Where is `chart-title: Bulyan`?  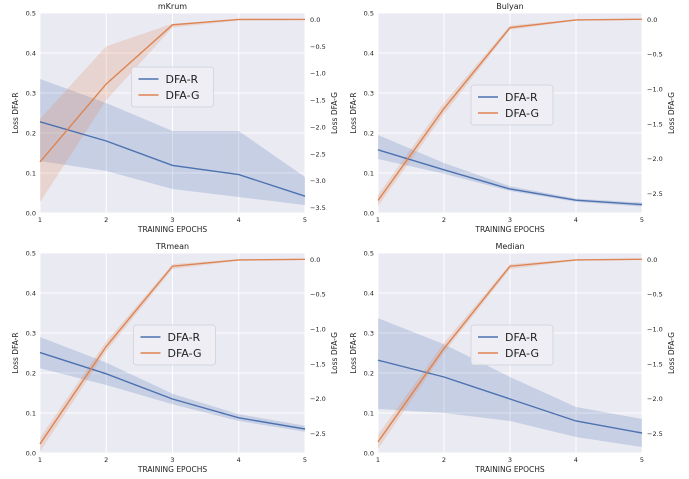
chart-title: Bulyan is located at coordinates (510, 6).